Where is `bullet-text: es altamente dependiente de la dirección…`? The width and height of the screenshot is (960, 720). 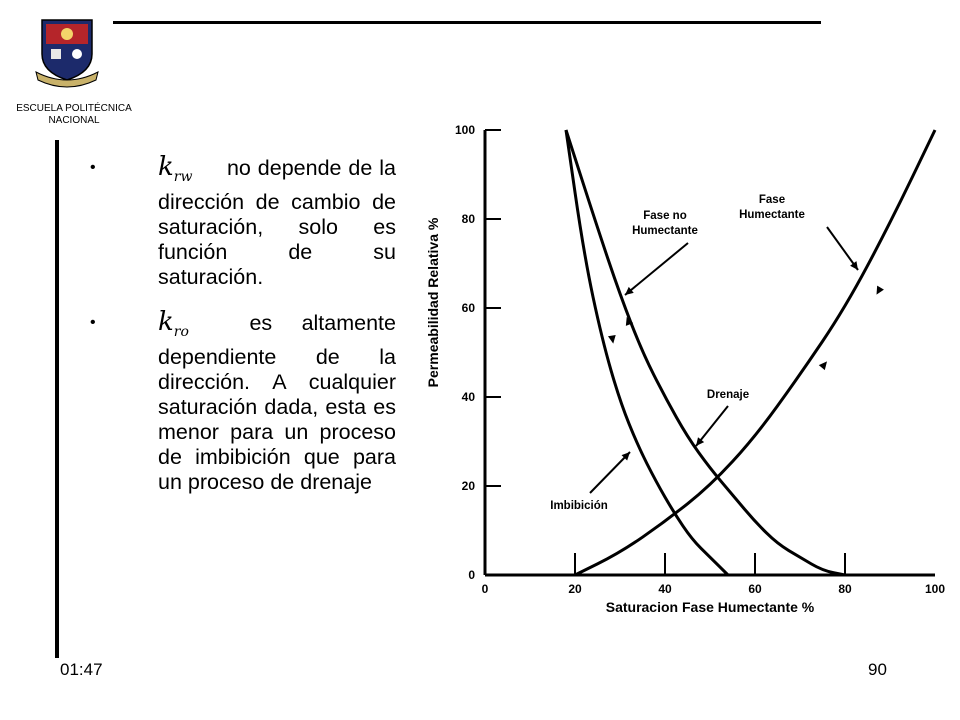
bullet-text: es altamente dependiente de la dirección… is located at coordinates (277, 403).